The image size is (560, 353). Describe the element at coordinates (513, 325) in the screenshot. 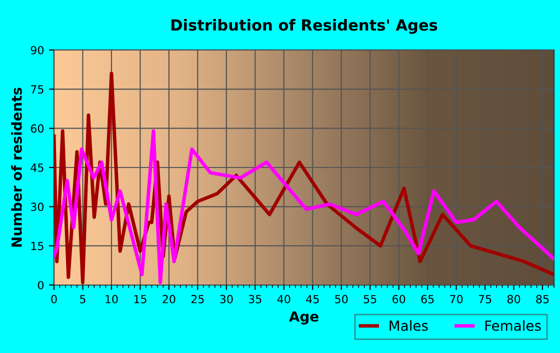

I see `legend-label: Females` at that location.